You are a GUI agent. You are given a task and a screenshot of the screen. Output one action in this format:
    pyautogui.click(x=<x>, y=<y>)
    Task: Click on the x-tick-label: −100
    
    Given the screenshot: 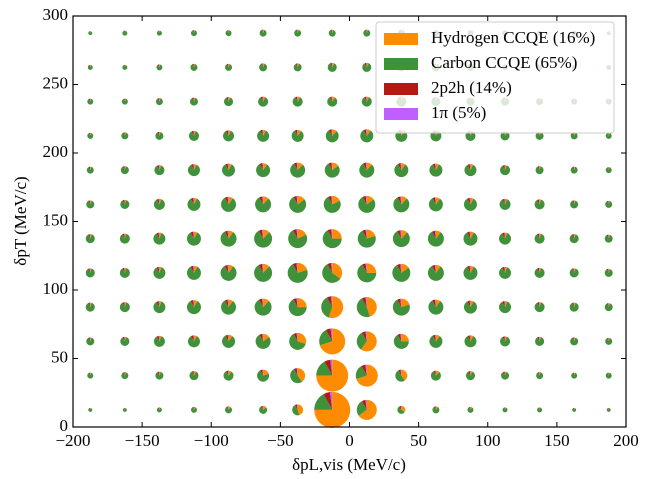 What is the action you would take?
    pyautogui.click(x=211, y=440)
    